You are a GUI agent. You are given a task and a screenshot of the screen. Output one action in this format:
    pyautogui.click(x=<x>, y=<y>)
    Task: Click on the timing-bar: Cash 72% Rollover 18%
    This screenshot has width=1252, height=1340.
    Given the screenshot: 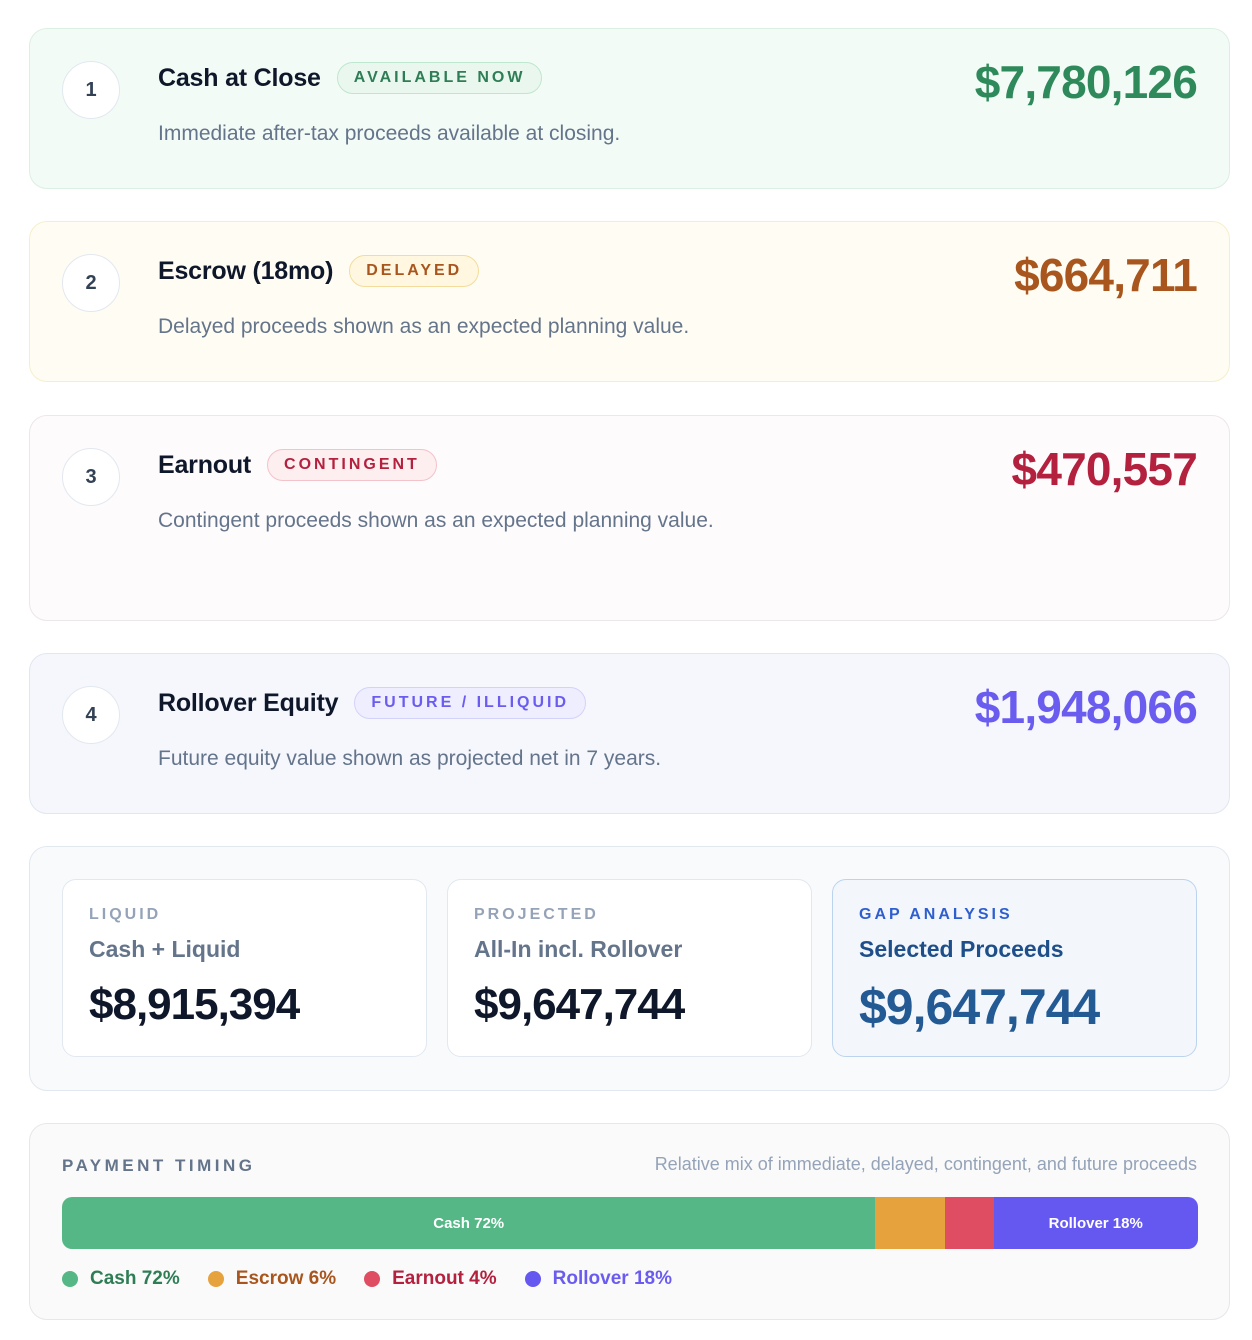 What is the action you would take?
    pyautogui.click(x=630, y=1223)
    